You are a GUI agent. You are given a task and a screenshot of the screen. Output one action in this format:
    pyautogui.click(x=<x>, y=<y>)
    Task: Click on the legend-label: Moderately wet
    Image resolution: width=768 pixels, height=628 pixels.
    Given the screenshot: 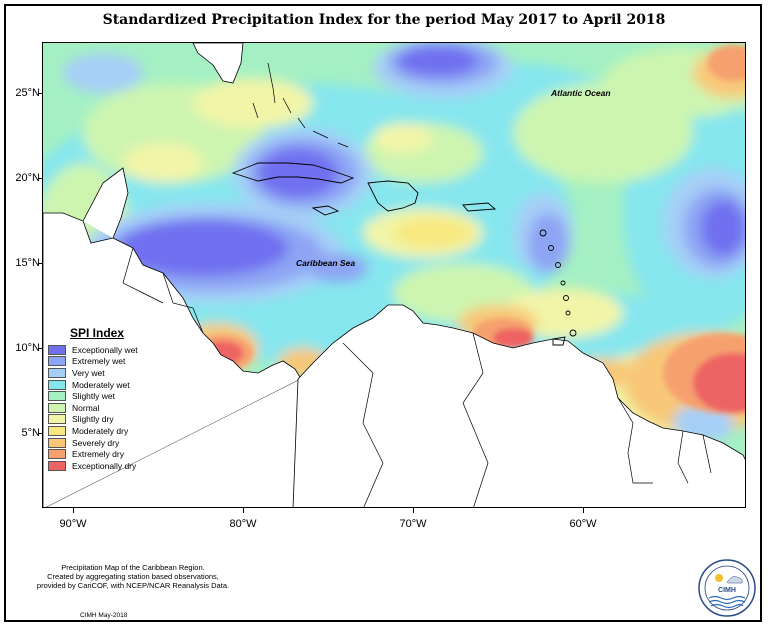 What is the action you would take?
    pyautogui.click(x=101, y=384)
    